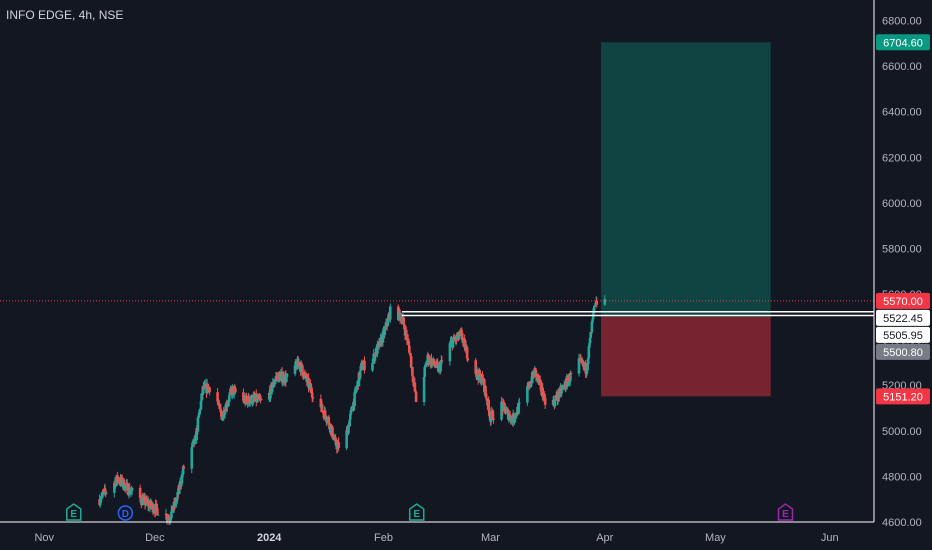 This screenshot has width=932, height=550. Describe the element at coordinates (902, 432) in the screenshot. I see `y-tick-label: 5000.00` at that location.